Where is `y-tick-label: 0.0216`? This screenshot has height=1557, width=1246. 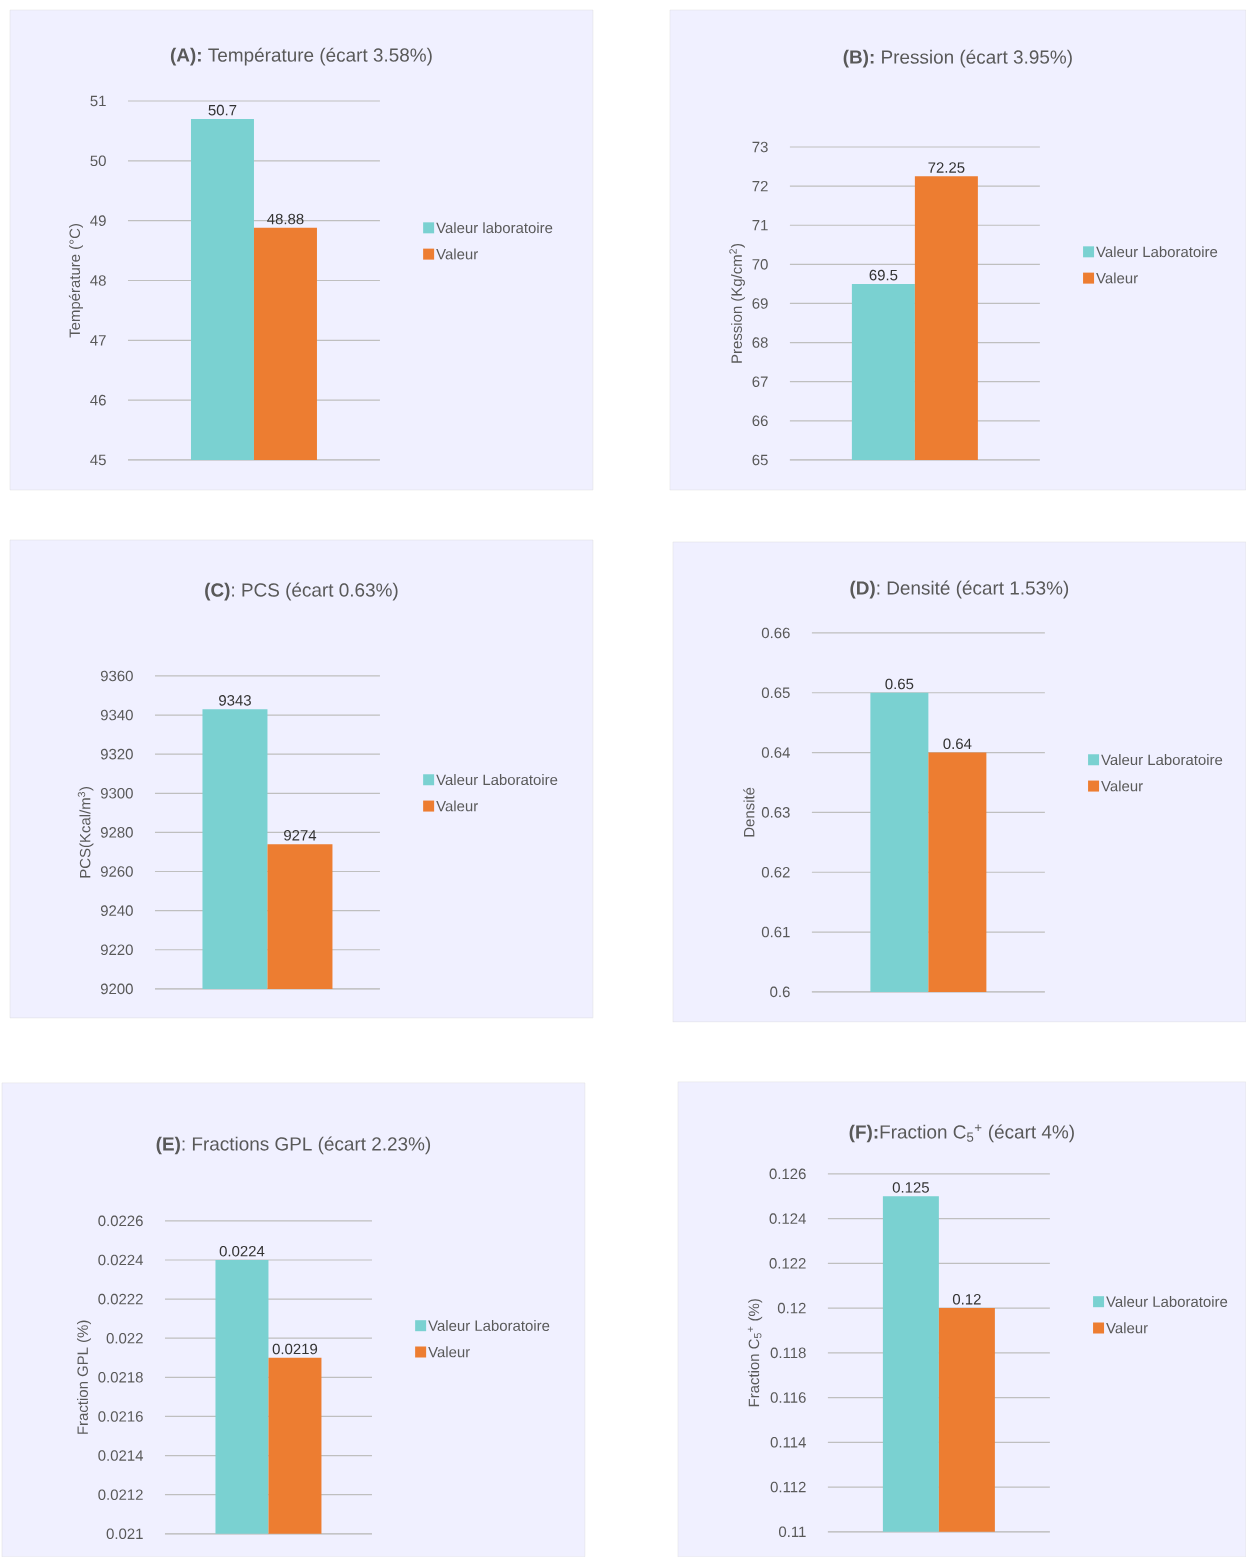 y-tick-label: 0.0216 is located at coordinates (120, 1416).